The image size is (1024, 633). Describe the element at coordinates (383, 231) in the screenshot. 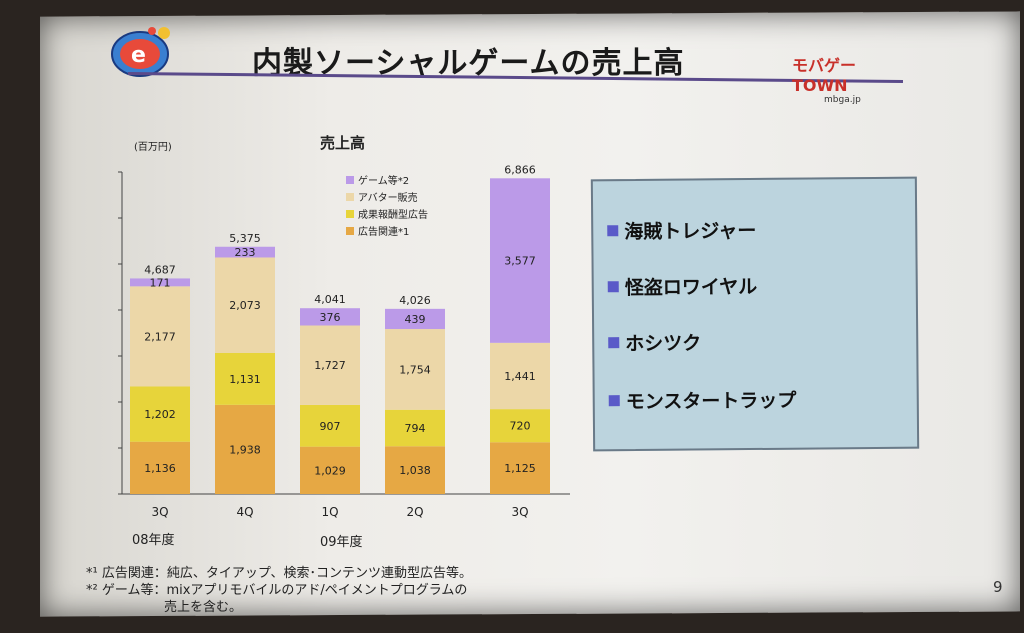

I see `legend-label: 広告関連*1` at that location.